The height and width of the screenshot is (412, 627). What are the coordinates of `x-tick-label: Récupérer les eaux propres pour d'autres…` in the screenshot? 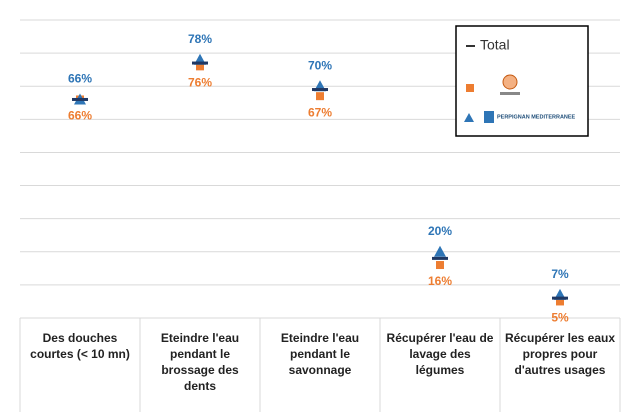 It's located at (560, 354).